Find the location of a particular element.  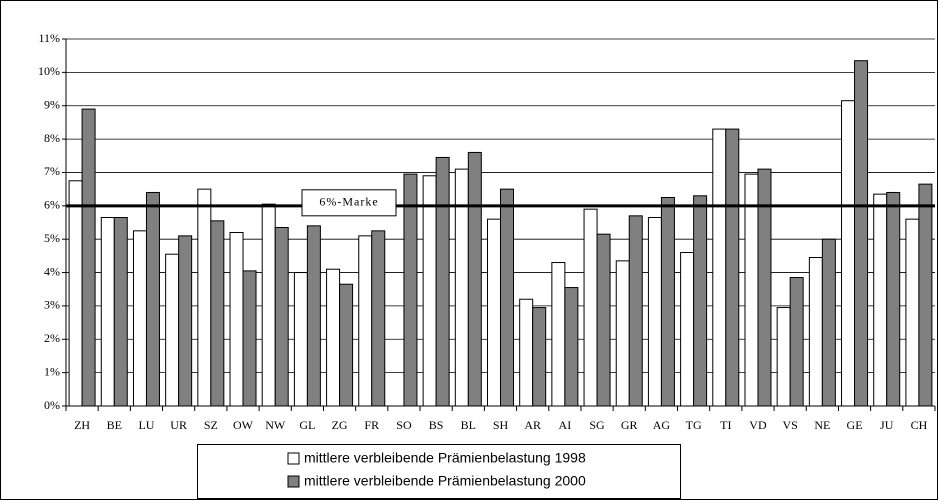

x-tick-label: ZH is located at coordinates (82, 425).